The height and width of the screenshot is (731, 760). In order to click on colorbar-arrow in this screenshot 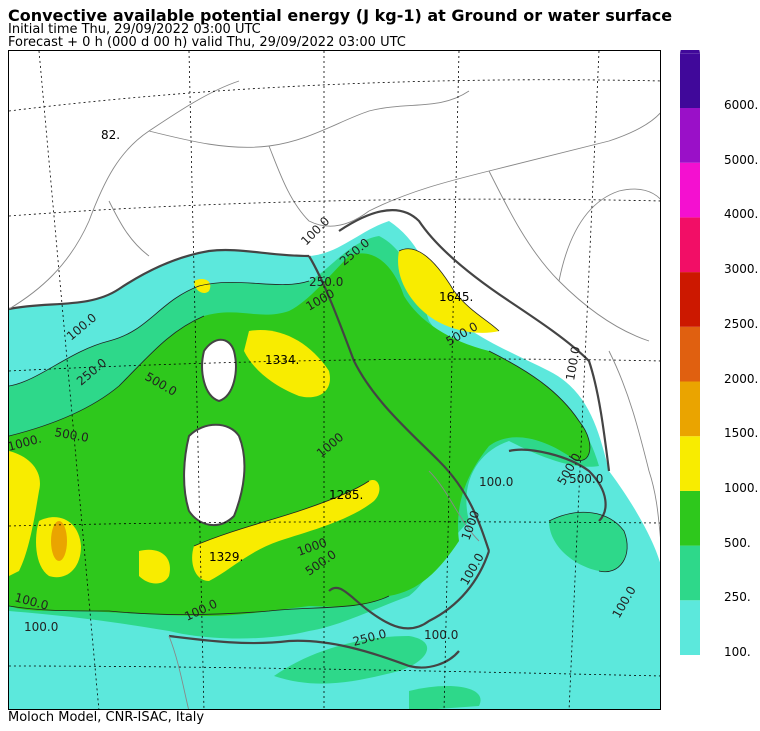, I will do `click(690, 52)`.